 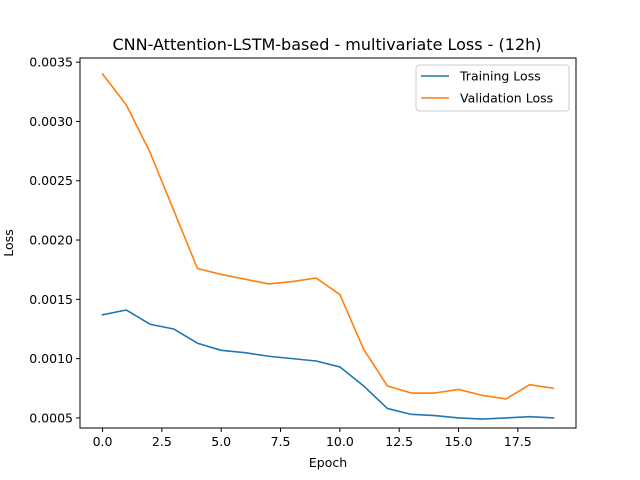 I want to click on legend-label-training-loss: Training Loss, so click(x=500, y=76).